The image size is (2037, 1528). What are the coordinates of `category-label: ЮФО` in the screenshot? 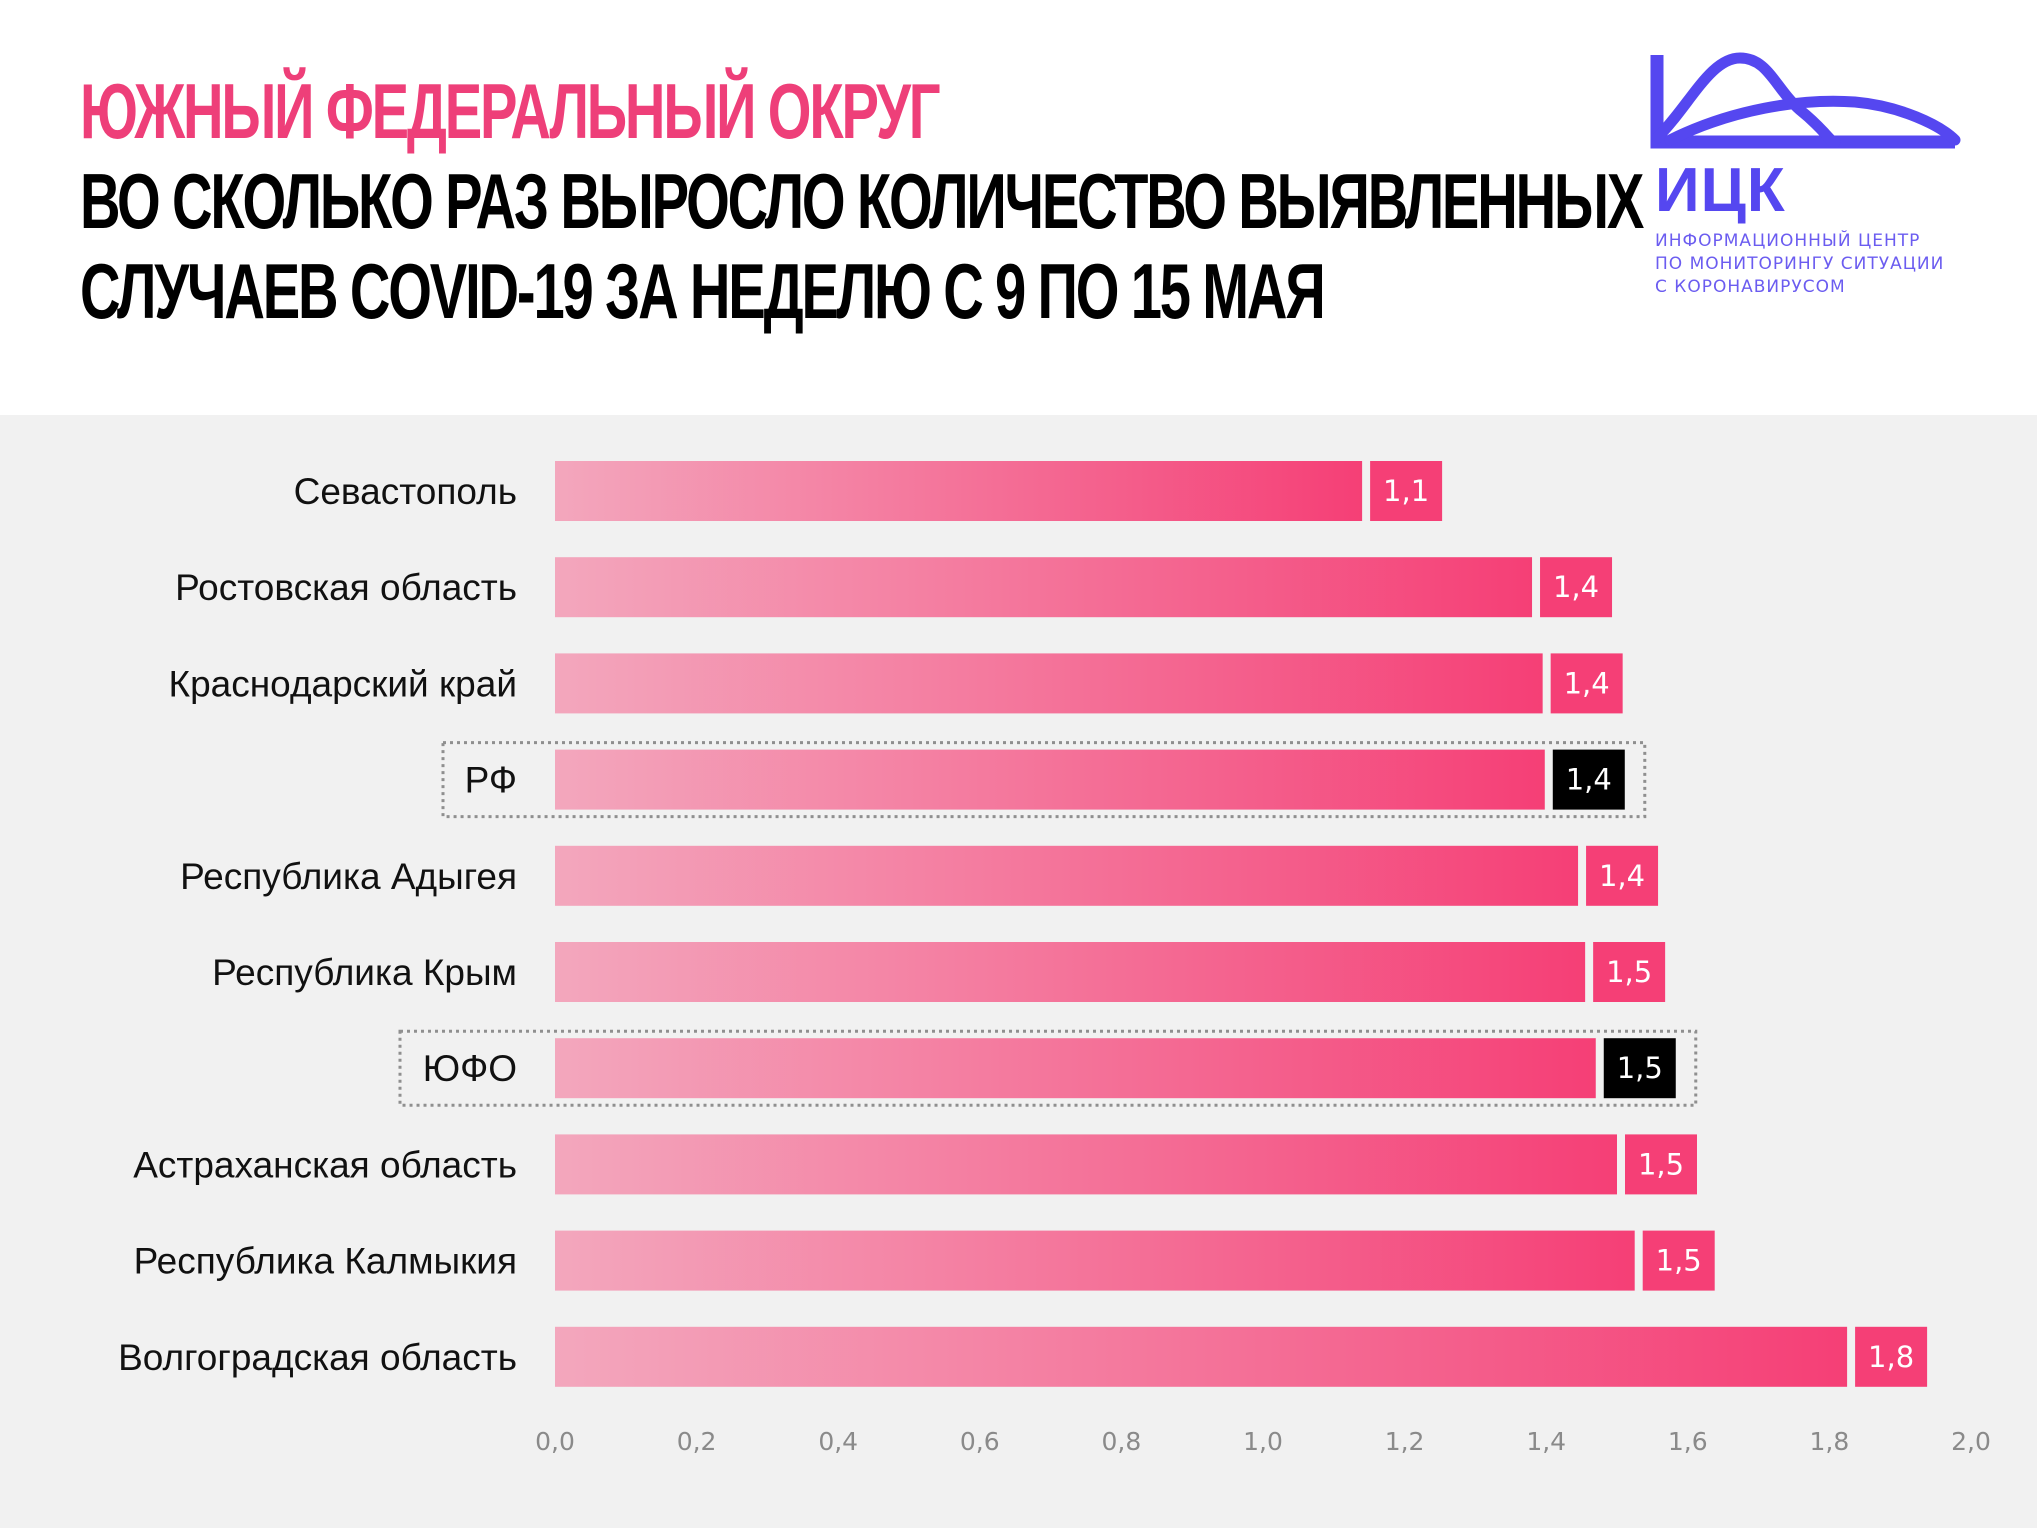 It's located at (470, 1068).